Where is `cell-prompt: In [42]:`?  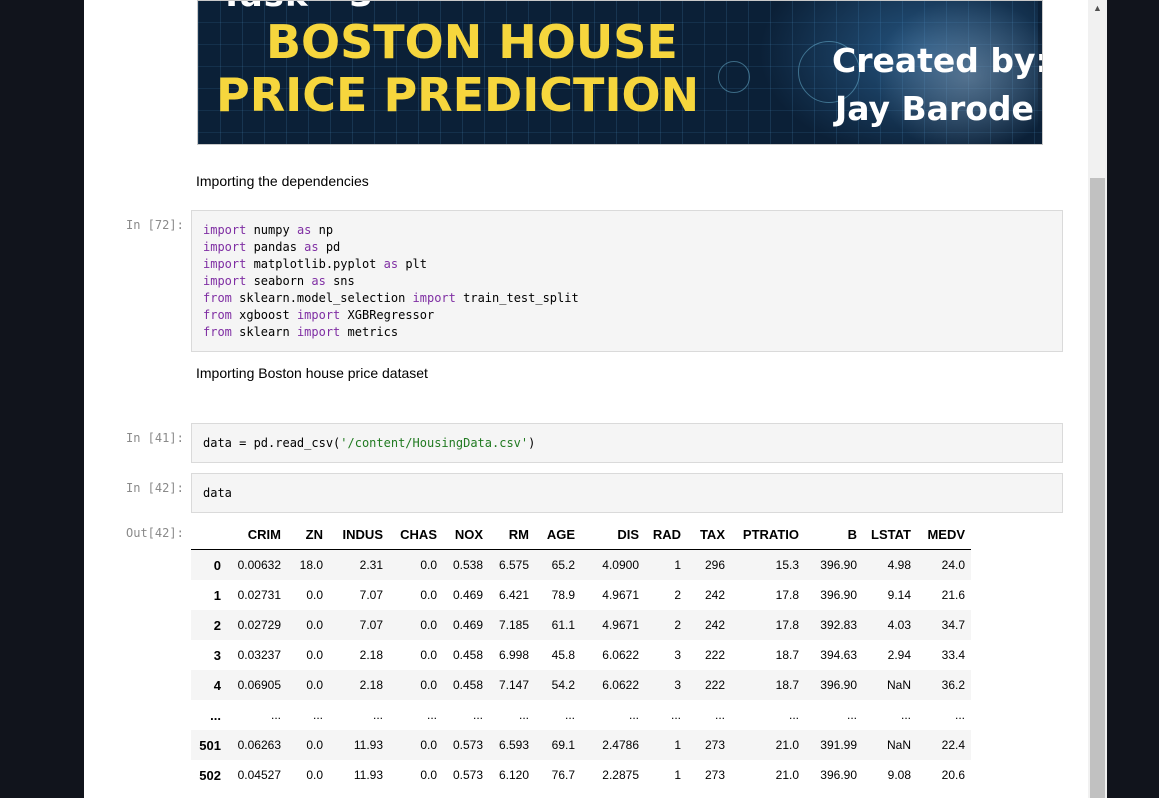 cell-prompt: In [42]: is located at coordinates (155, 488).